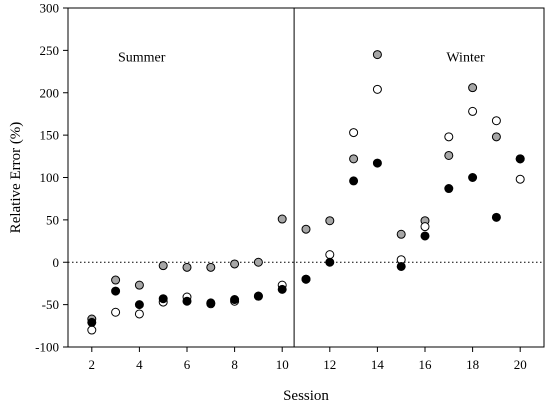 This screenshot has height=406, width=550. I want to click on x-tick-label: 6, so click(187, 364).